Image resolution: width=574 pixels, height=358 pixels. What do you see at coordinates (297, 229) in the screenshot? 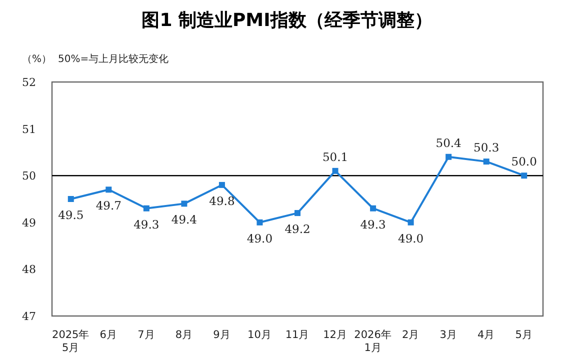
I see `data-label: 49.2` at bounding box center [297, 229].